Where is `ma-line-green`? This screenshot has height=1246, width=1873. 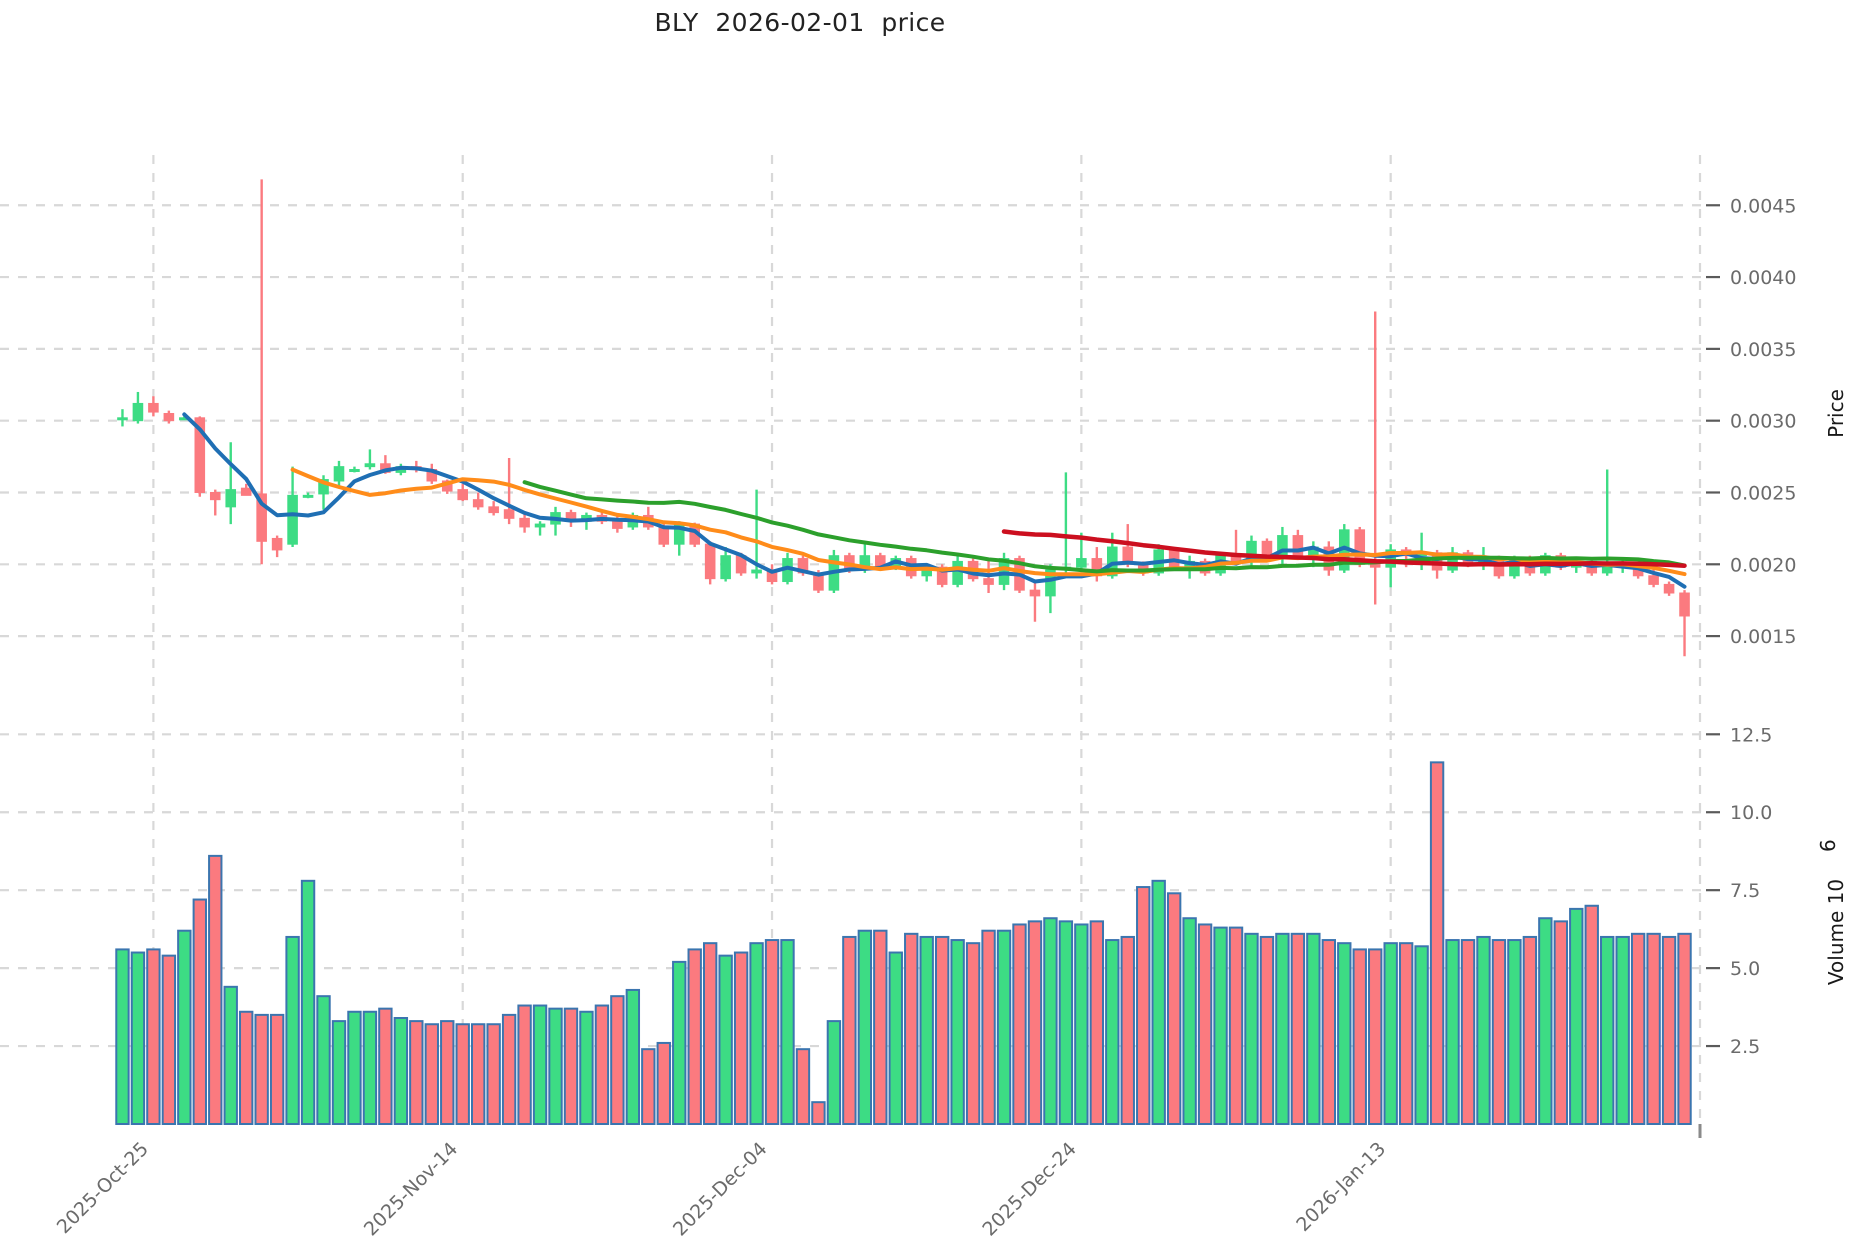 ma-line-green is located at coordinates (1104, 527).